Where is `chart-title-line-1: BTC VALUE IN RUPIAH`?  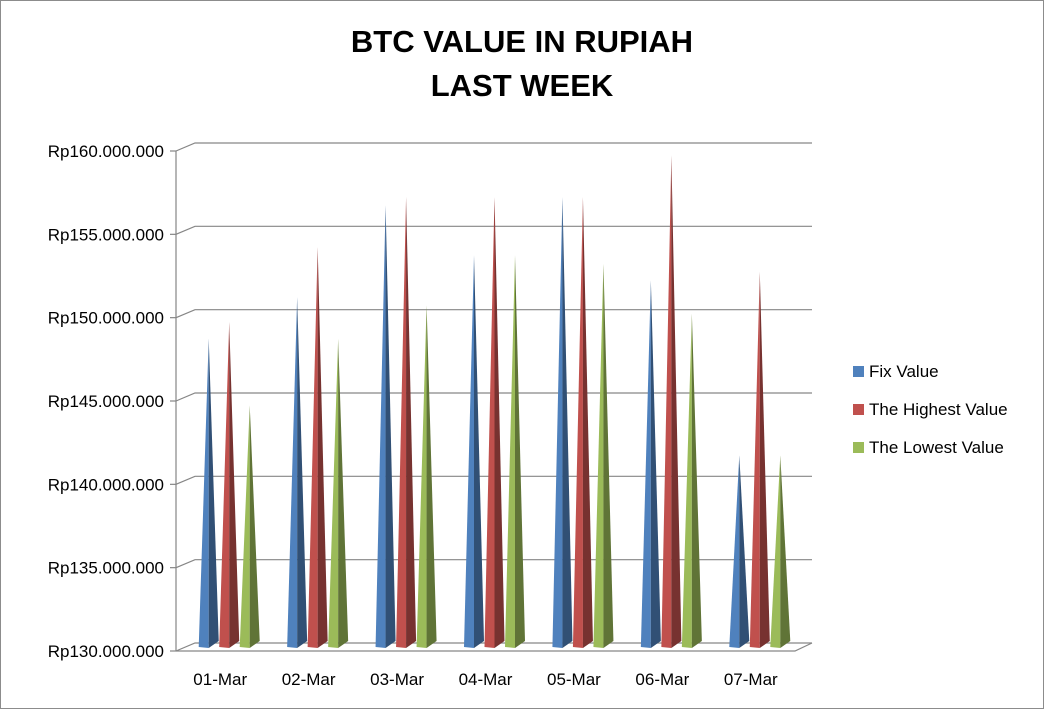
chart-title-line-1: BTC VALUE IN RUPIAH is located at coordinates (522, 41).